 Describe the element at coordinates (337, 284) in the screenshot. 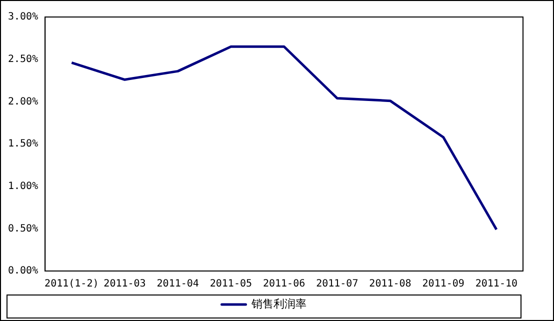

I see `x-tick-label: 2011-07` at that location.